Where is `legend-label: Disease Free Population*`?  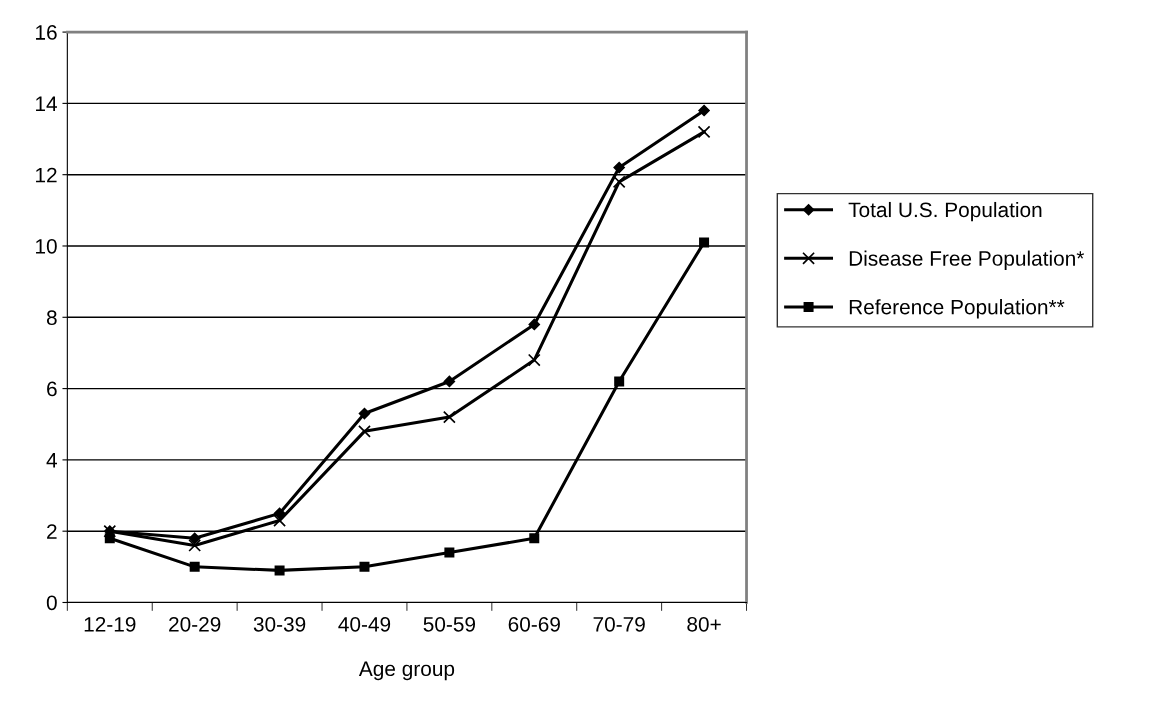
legend-label: Disease Free Population* is located at coordinates (967, 260).